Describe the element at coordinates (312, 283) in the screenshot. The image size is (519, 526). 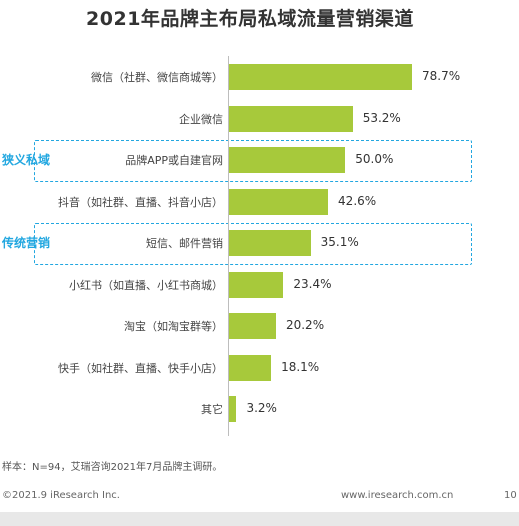
I see `bar-value-label: 23.4%` at that location.